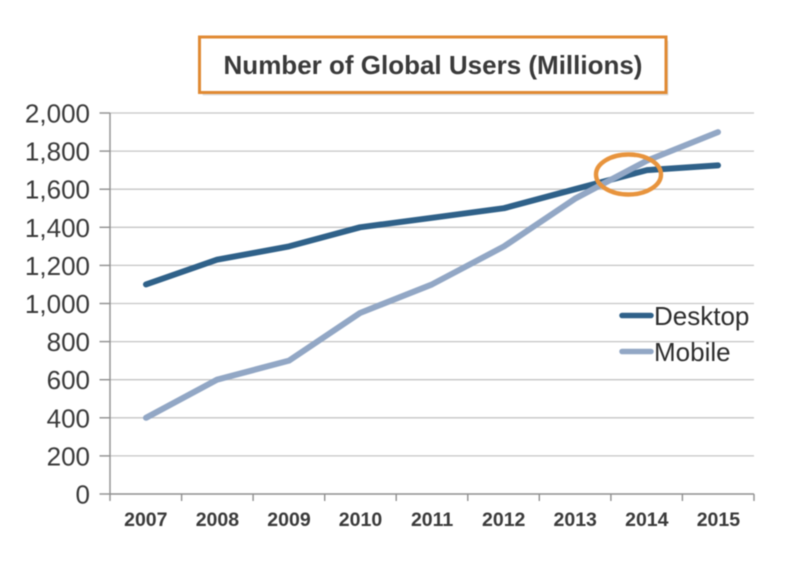  What do you see at coordinates (719, 520) in the screenshot?
I see `svg-text: 2015` at bounding box center [719, 520].